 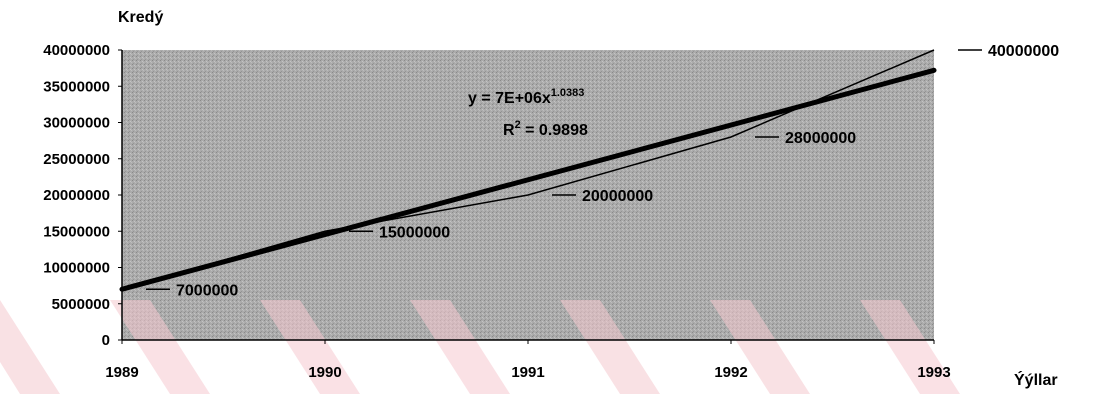 I want to click on data-label: 15000000, so click(x=399, y=232).